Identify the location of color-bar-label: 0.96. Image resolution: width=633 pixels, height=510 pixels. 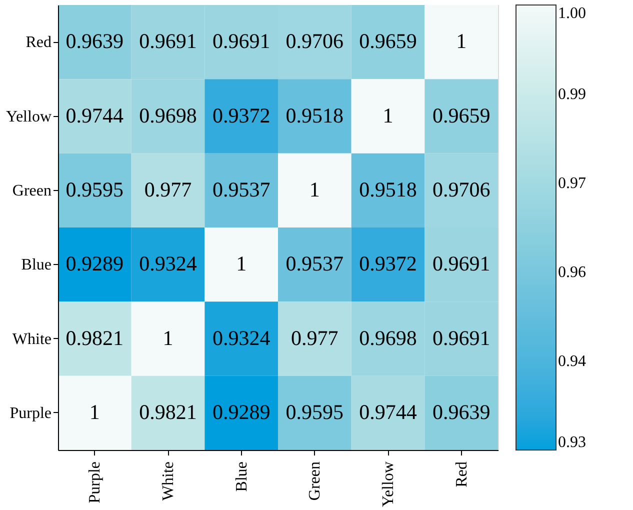
(572, 272).